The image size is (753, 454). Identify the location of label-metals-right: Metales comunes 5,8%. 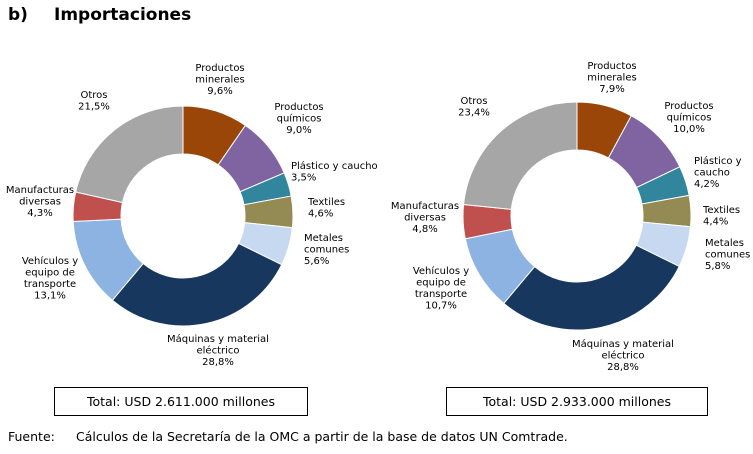
(727, 255).